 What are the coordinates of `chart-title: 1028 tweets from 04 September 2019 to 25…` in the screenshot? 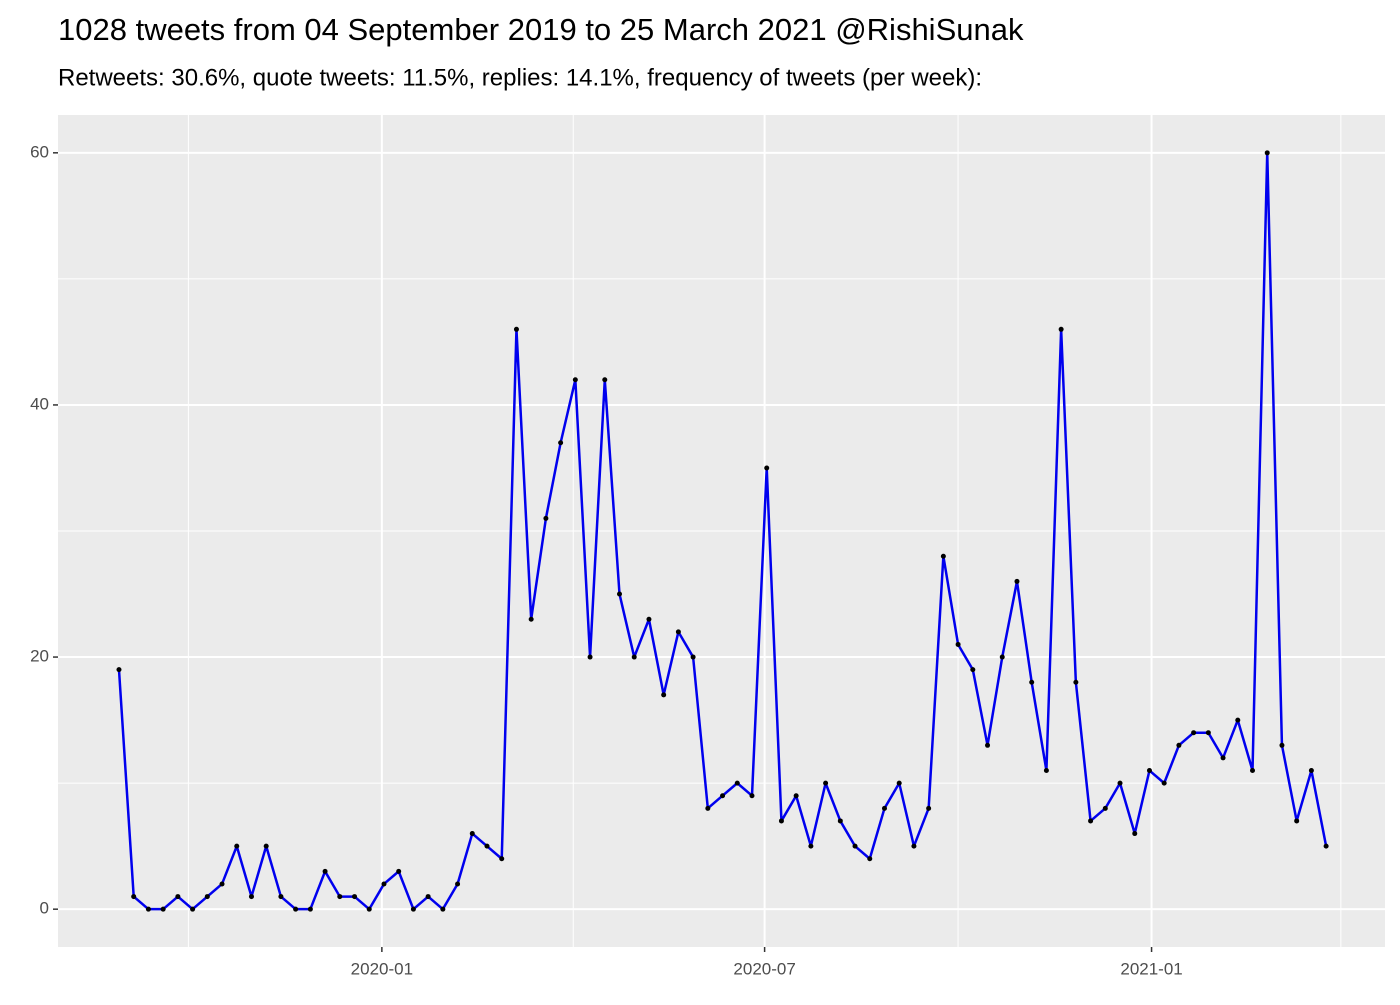 It's located at (541, 29).